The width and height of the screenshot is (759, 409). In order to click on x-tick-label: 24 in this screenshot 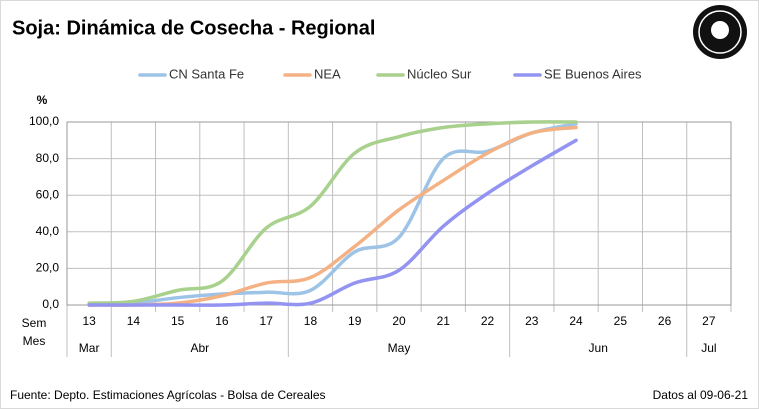, I will do `click(576, 321)`.